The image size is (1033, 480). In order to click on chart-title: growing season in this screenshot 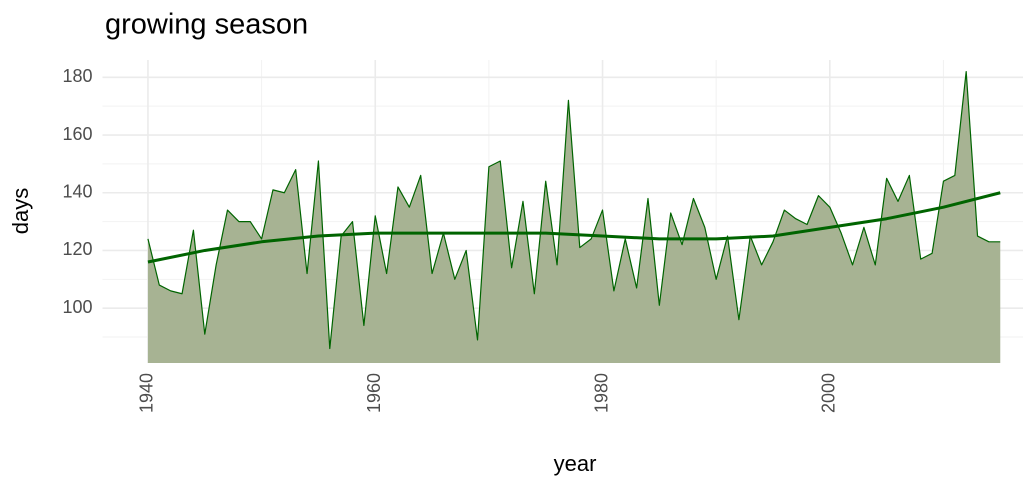, I will do `click(206, 25)`.